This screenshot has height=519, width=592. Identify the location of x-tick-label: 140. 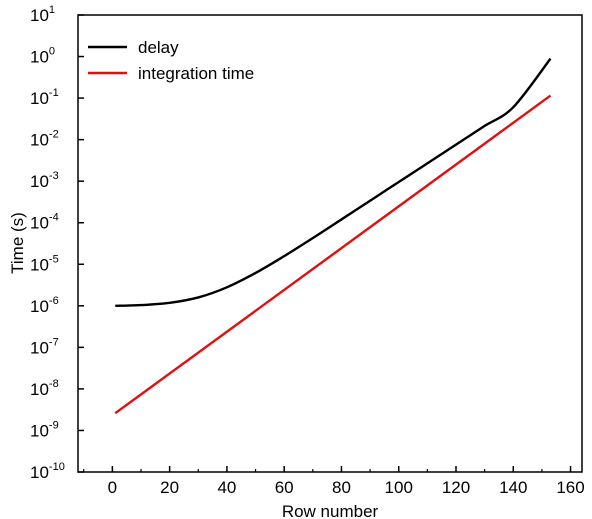
(513, 487).